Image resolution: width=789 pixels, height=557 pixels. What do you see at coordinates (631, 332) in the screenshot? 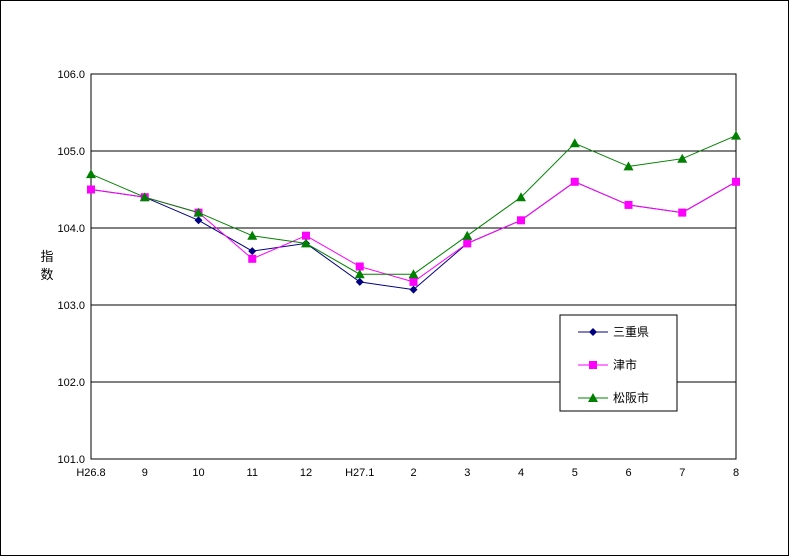
I see `legend-label: 三重県` at bounding box center [631, 332].